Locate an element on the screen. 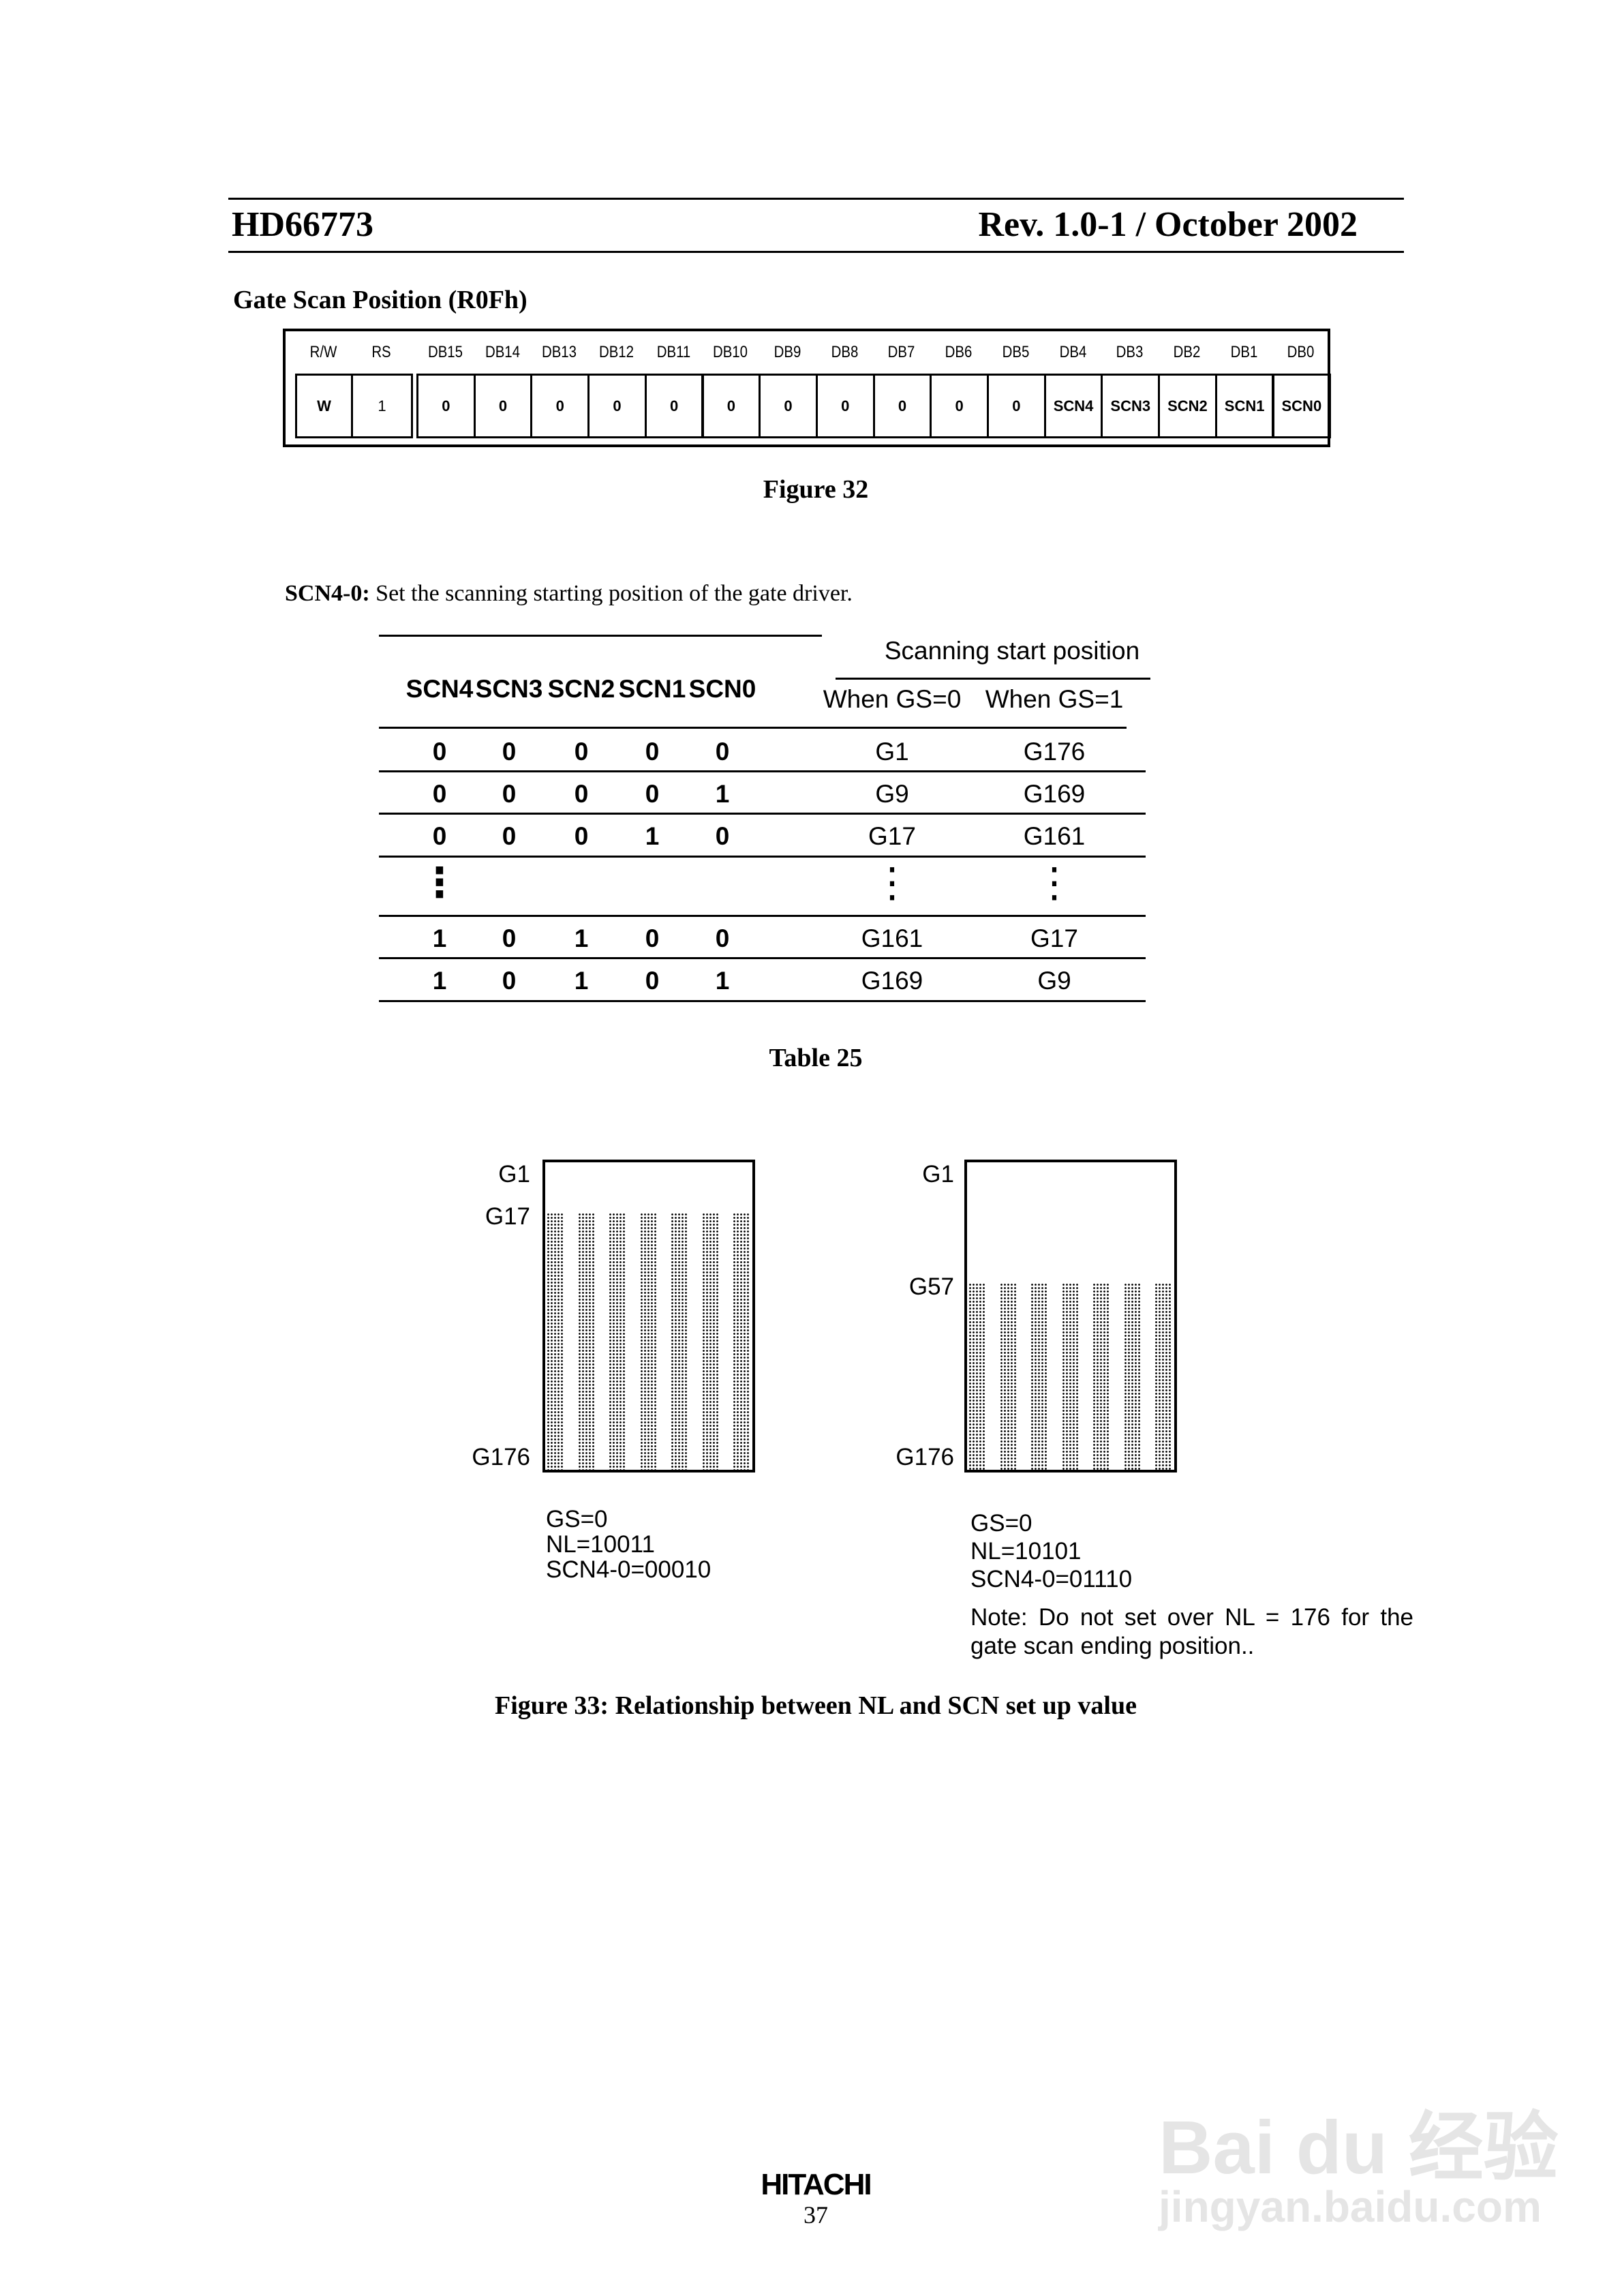 This screenshot has height=2296, width=1622. header-top-rule is located at coordinates (816, 199).